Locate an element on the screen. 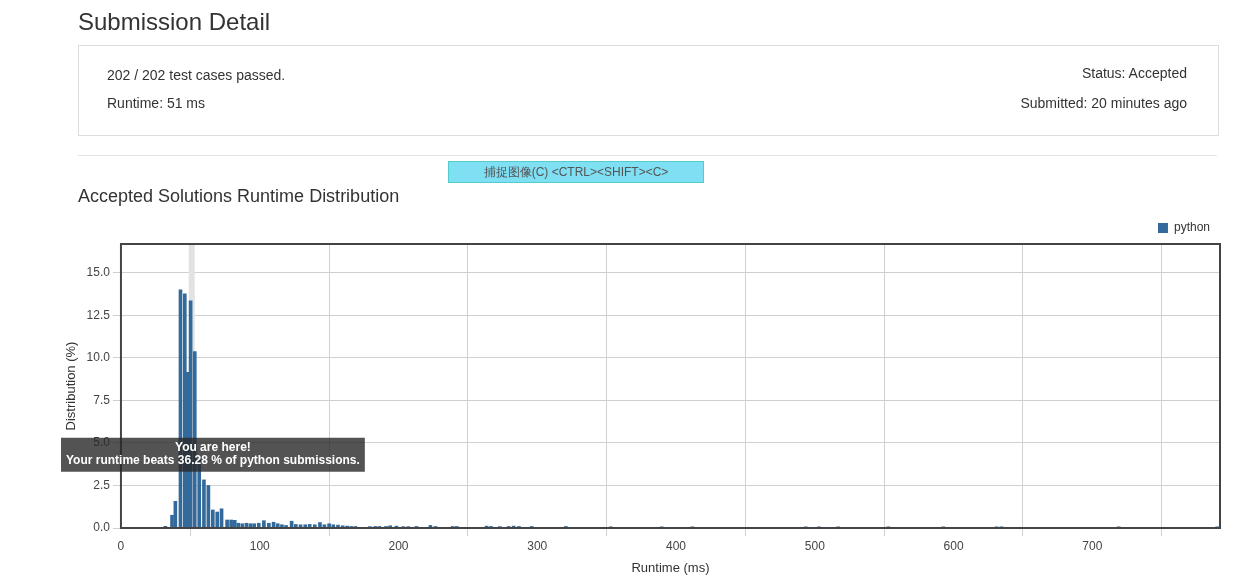 Image resolution: width=1259 pixels, height=584 pixels. annotation: Your runtime beats 36.28 % of python submissions. is located at coordinates (213, 460).